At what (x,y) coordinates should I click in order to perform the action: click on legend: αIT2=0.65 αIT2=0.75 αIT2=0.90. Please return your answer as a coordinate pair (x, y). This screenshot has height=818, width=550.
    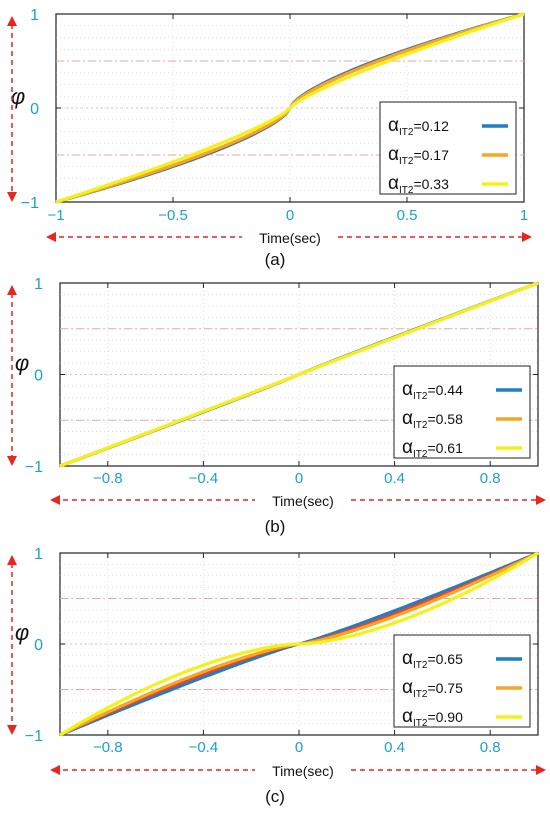
    Looking at the image, I should click on (462, 681).